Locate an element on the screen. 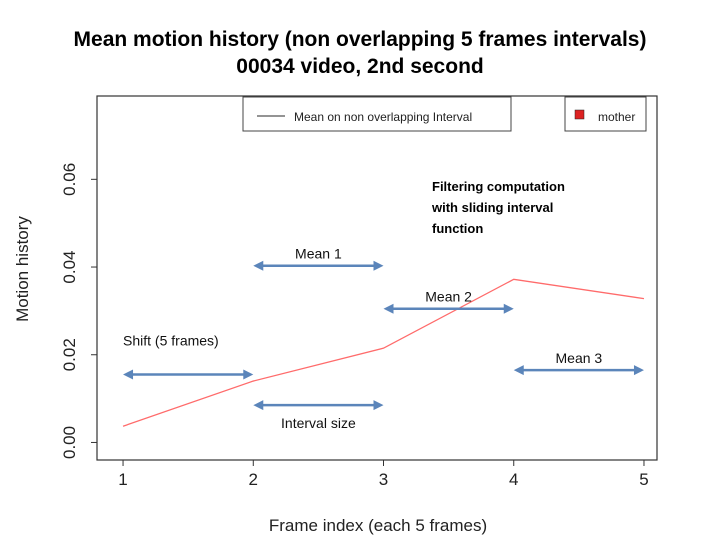 This screenshot has height=545, width=720. y-tick-label: 0.00 is located at coordinates (69, 442).